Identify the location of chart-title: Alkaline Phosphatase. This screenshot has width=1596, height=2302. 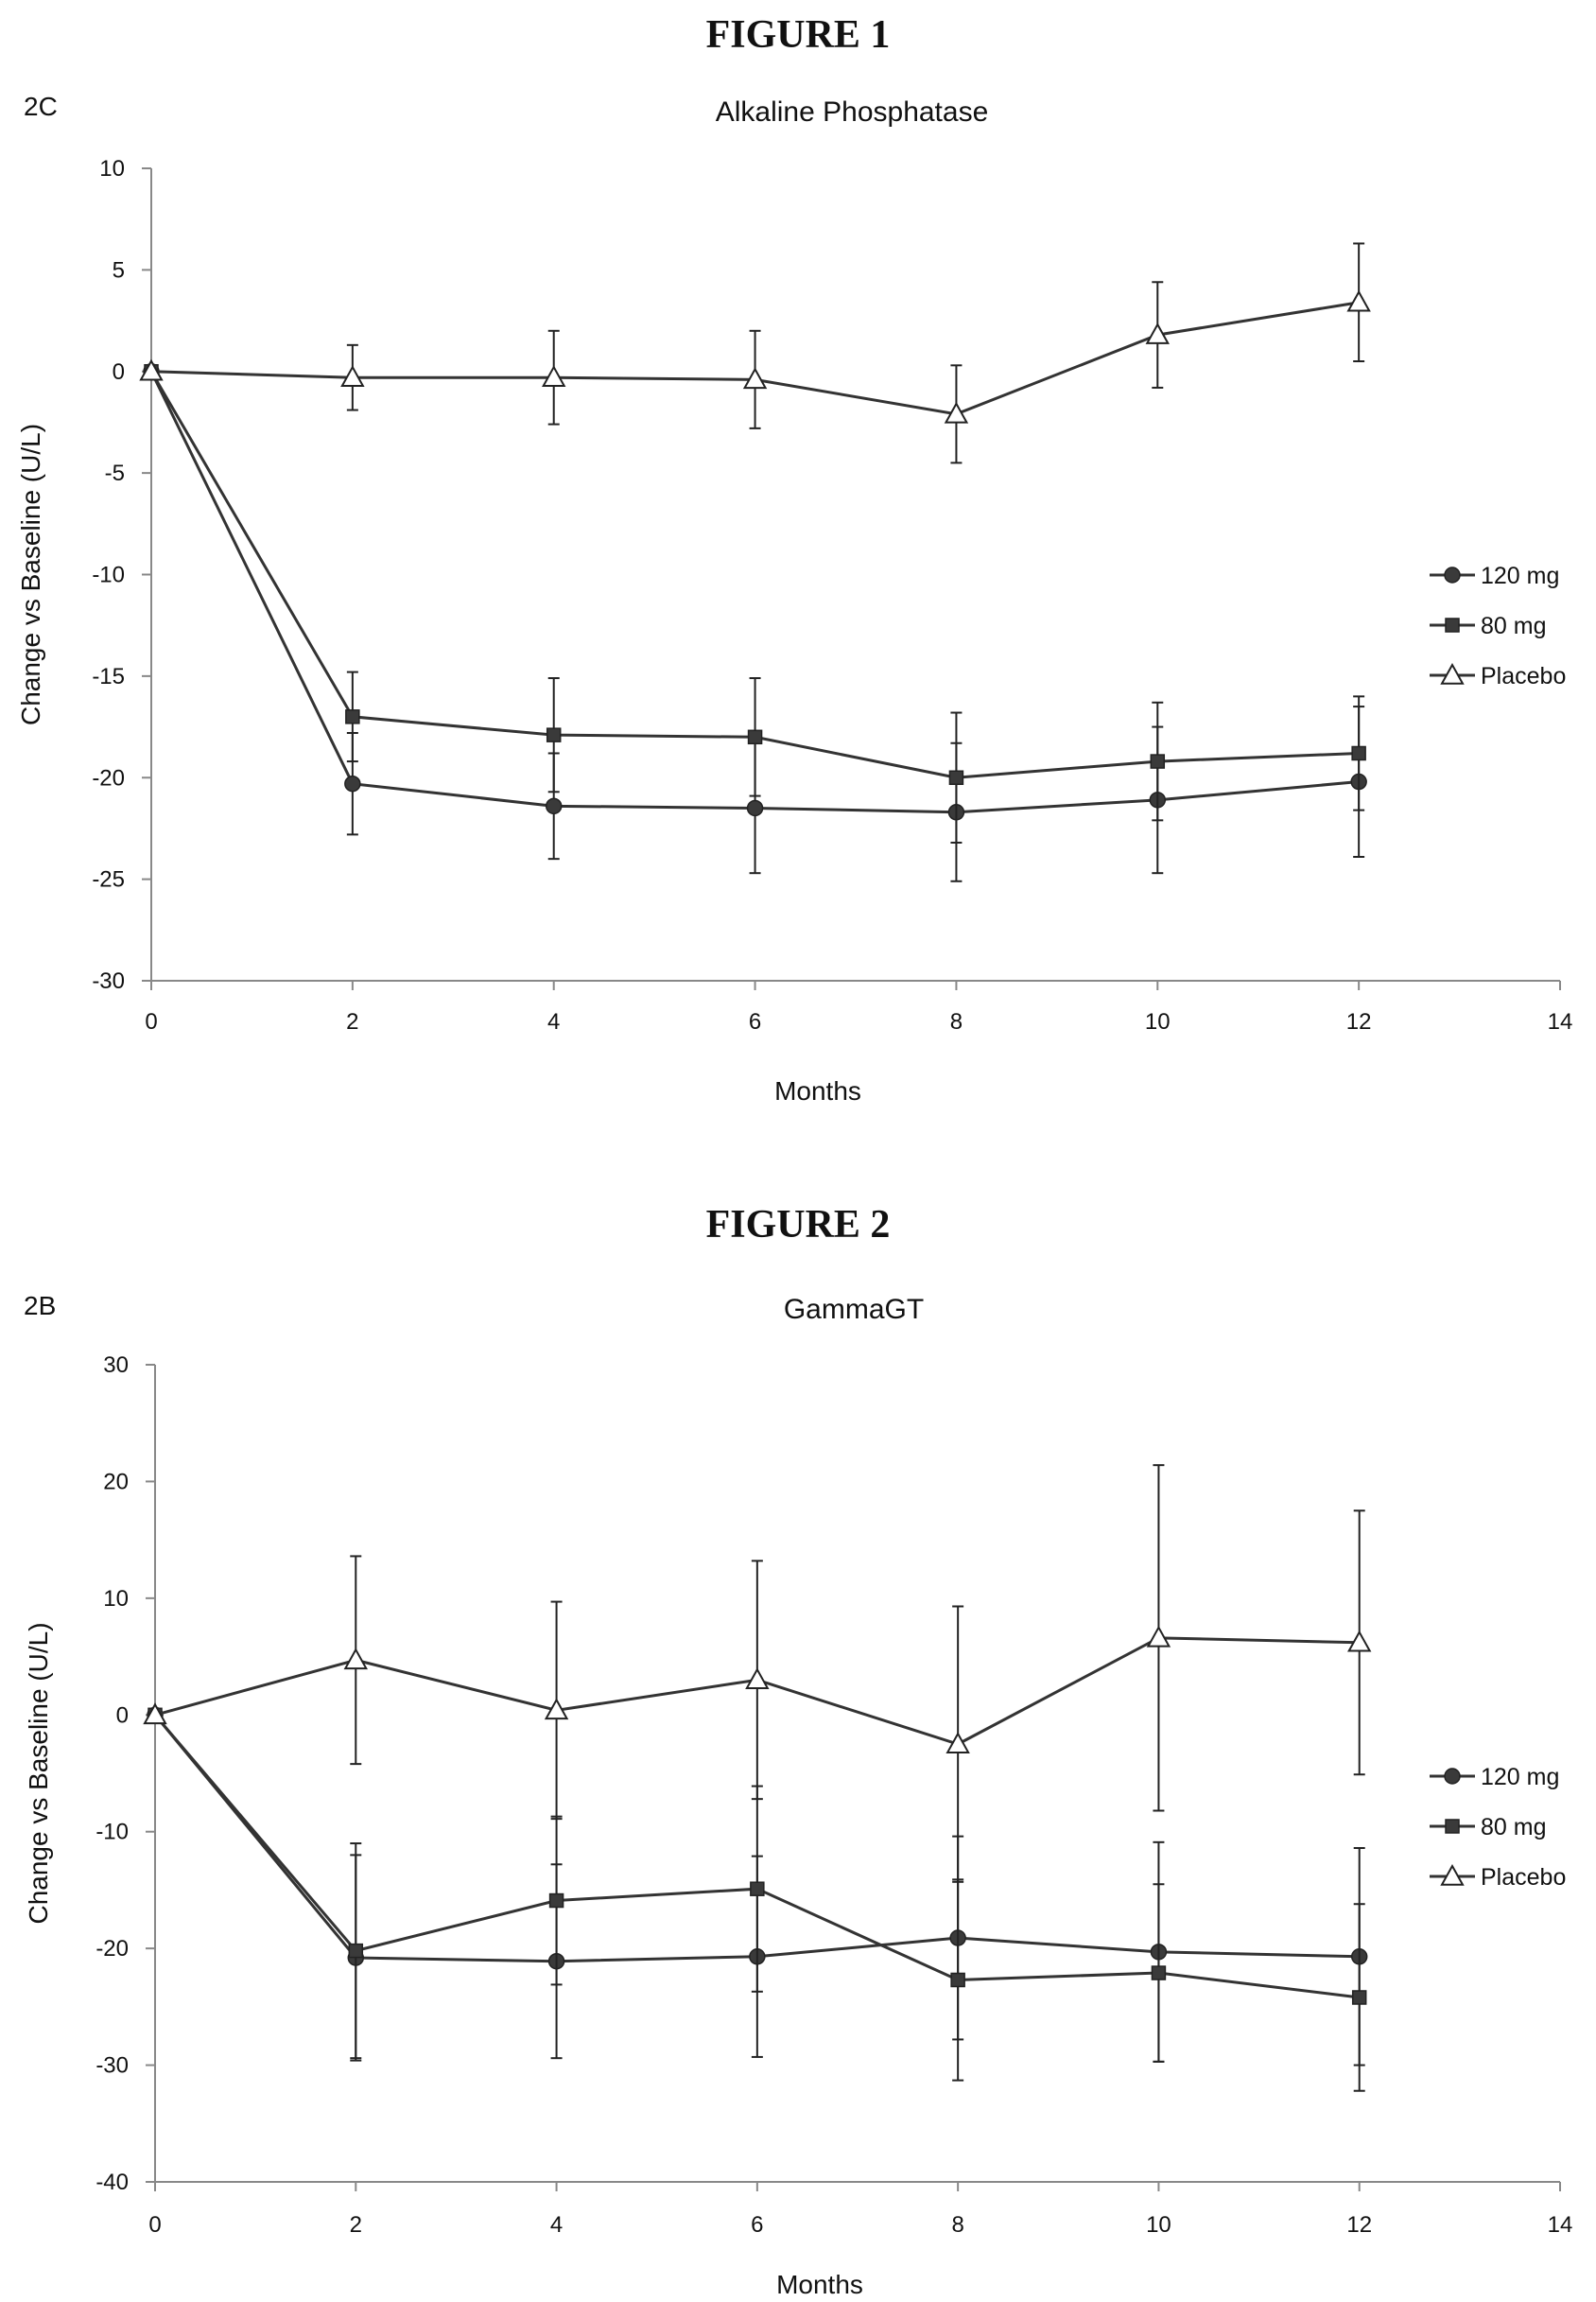
(853, 112).